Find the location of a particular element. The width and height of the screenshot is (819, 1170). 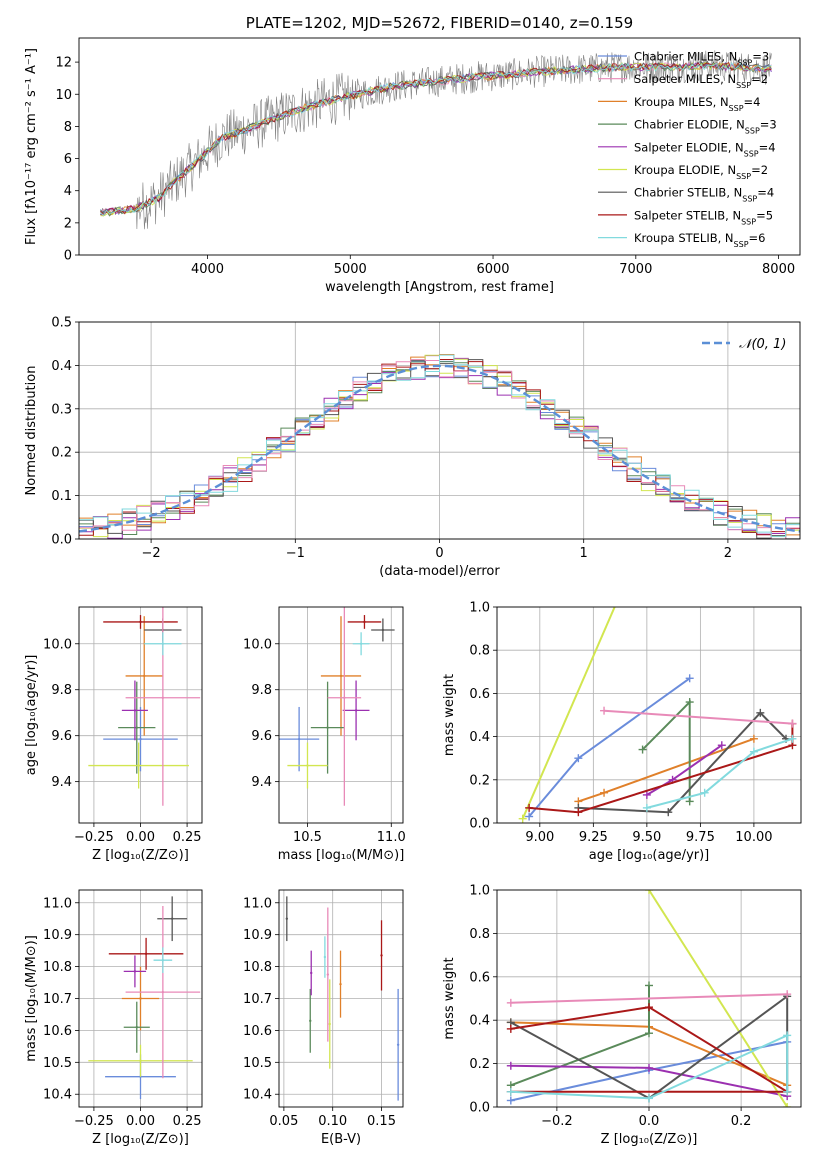

panel6-xtick-label: 0.05 is located at coordinates (283, 1121).